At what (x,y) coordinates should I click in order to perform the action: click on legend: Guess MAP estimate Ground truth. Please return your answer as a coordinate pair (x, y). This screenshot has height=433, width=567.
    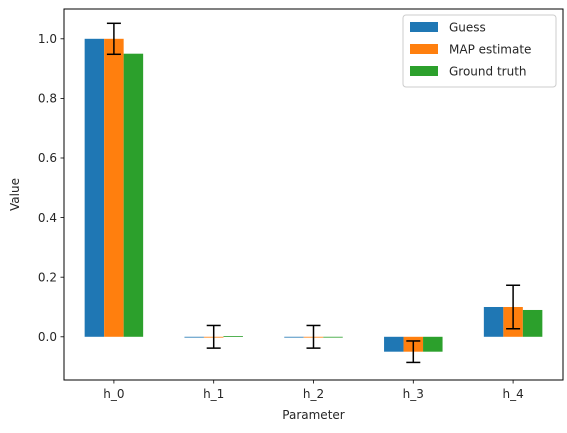
    Looking at the image, I should click on (479, 51).